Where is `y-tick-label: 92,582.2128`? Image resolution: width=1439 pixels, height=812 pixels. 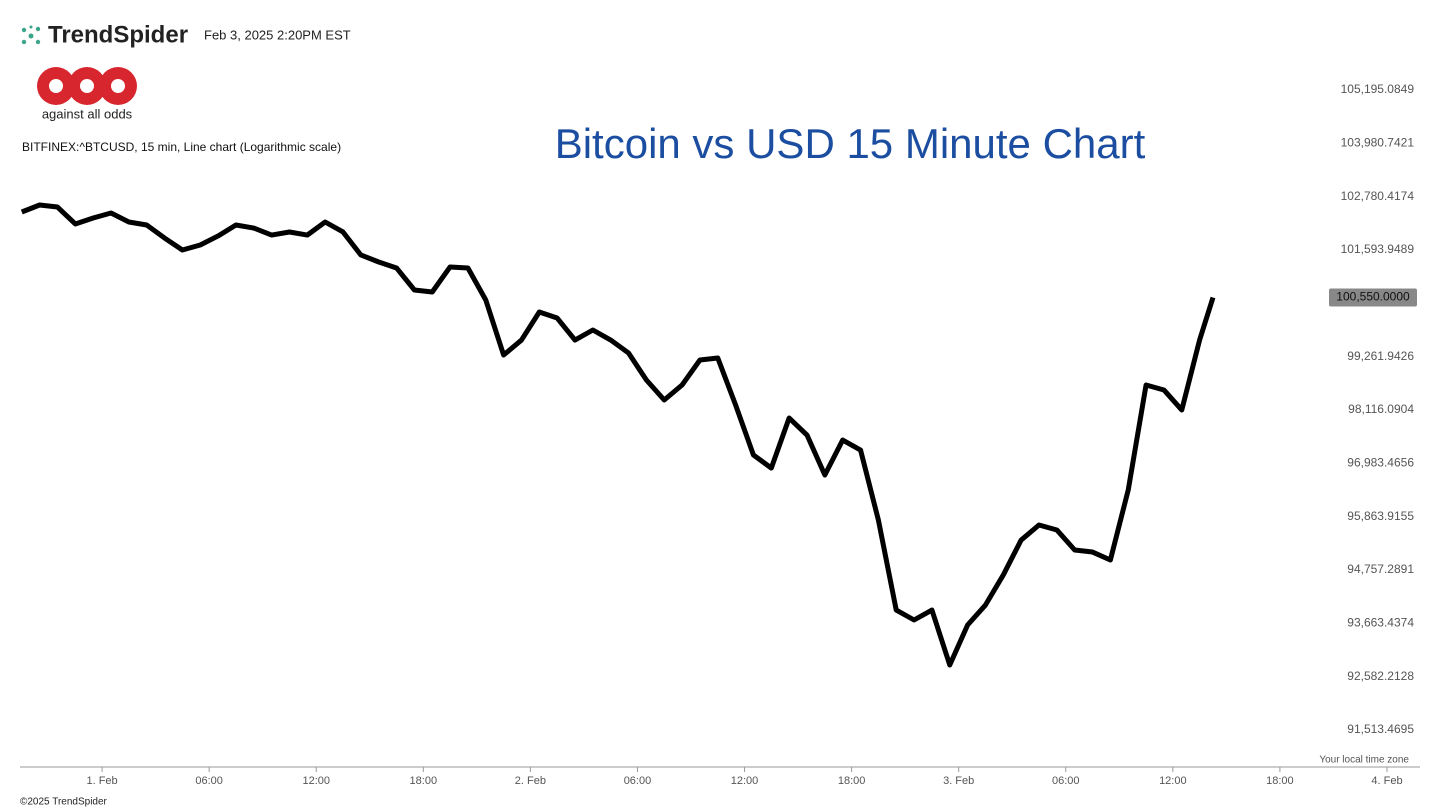 y-tick-label: 92,582.2128 is located at coordinates (1380, 676).